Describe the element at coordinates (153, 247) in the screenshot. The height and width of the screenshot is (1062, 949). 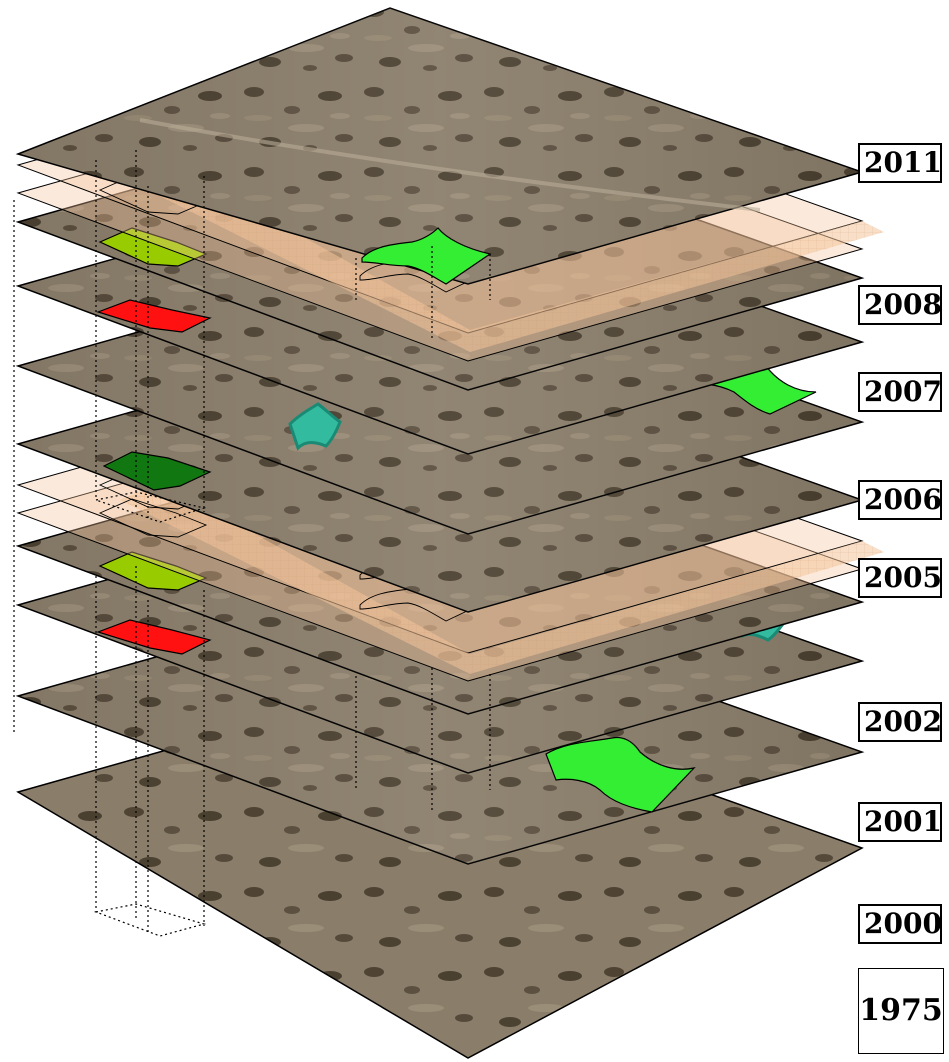
I see `polygon-olive-2008` at that location.